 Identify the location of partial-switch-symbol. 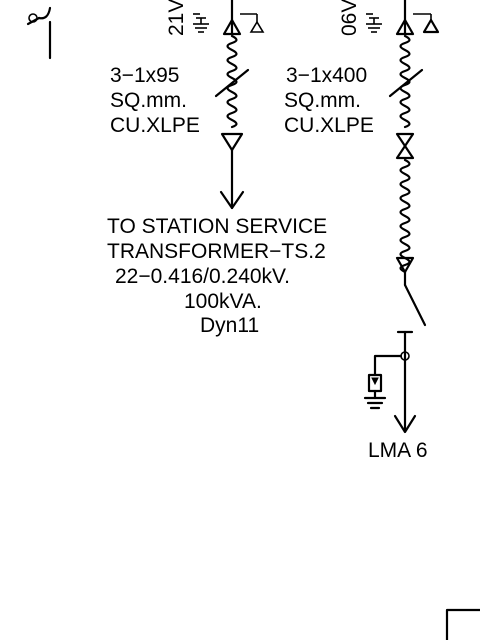
(39, 33).